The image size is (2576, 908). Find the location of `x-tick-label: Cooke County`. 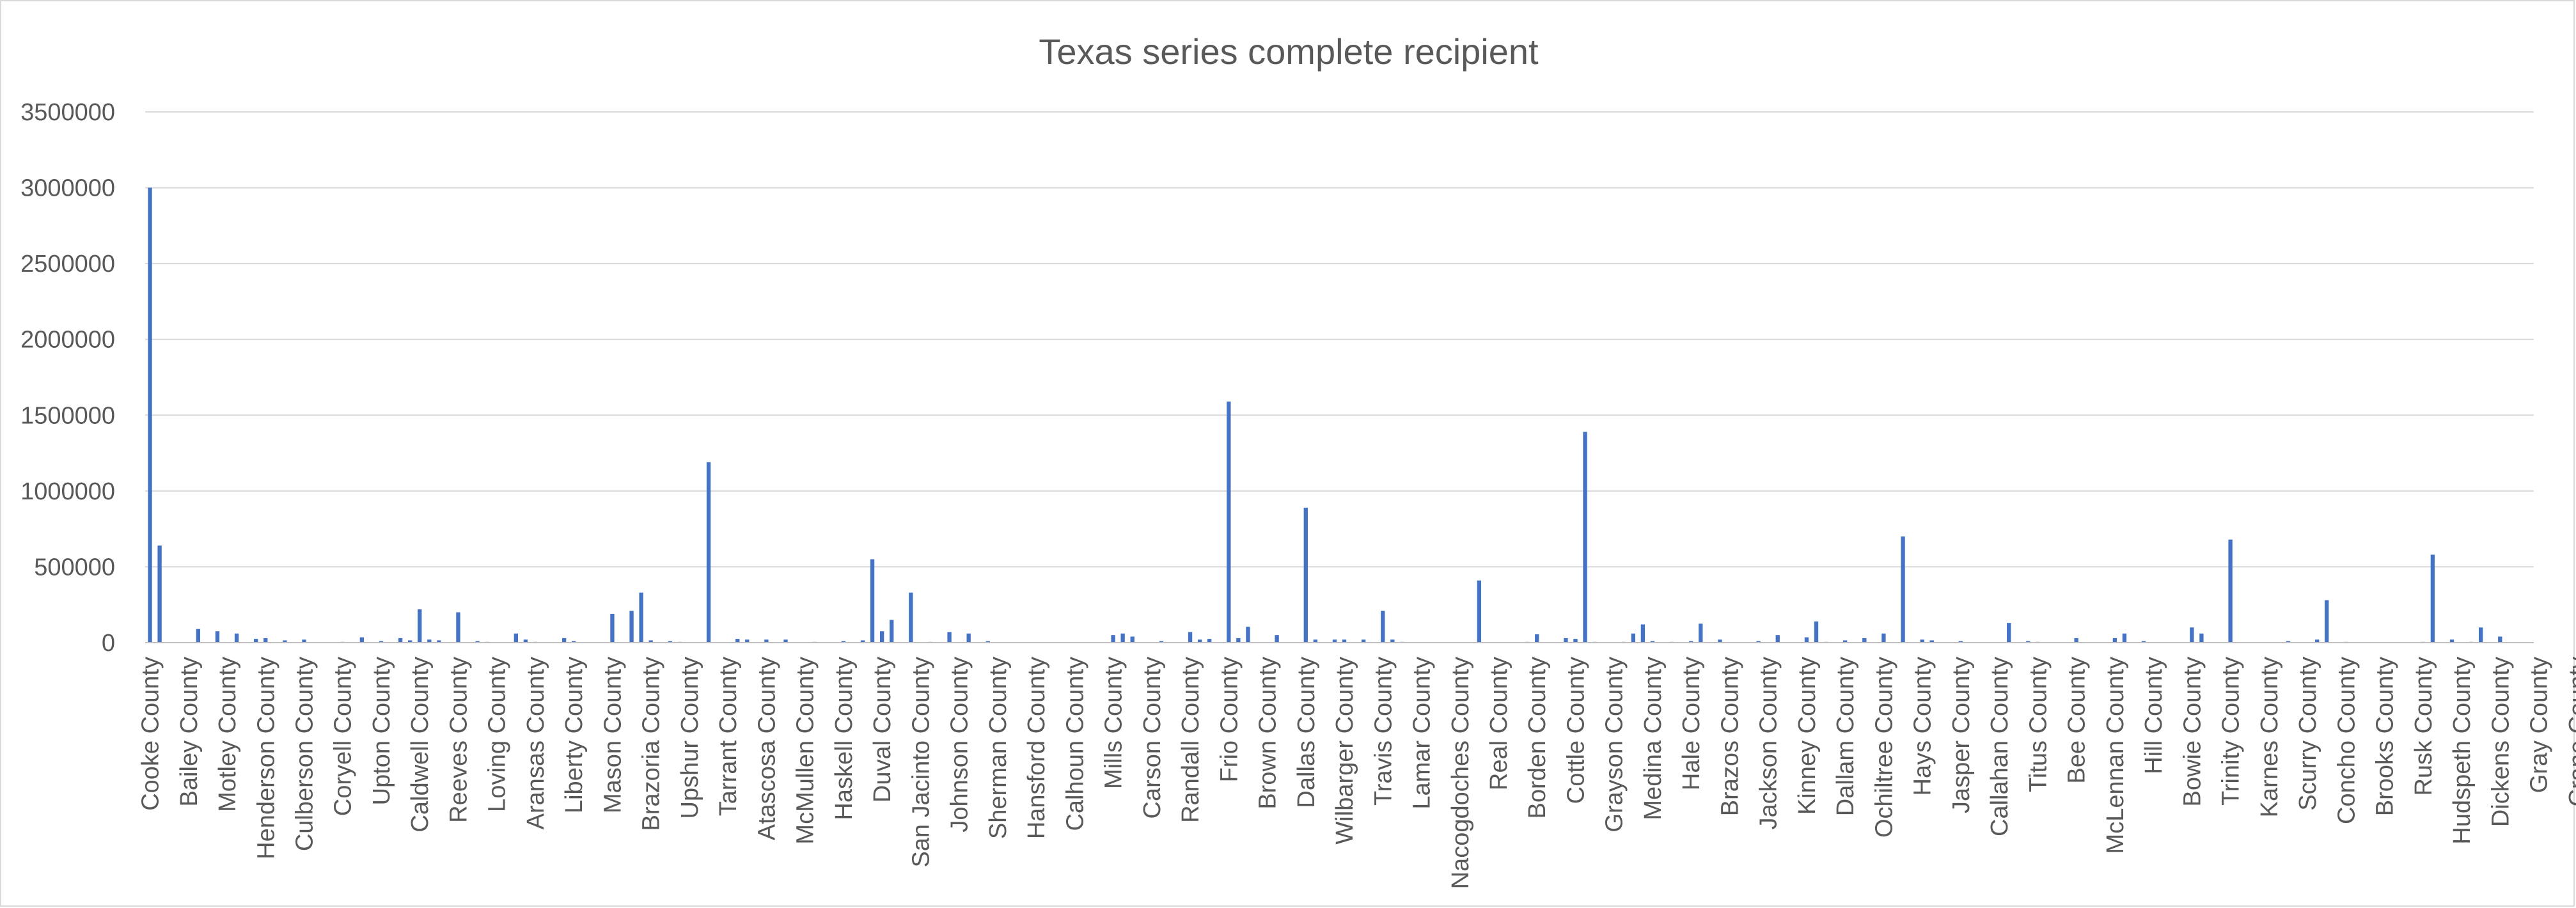

x-tick-label: Cooke County is located at coordinates (150, 734).